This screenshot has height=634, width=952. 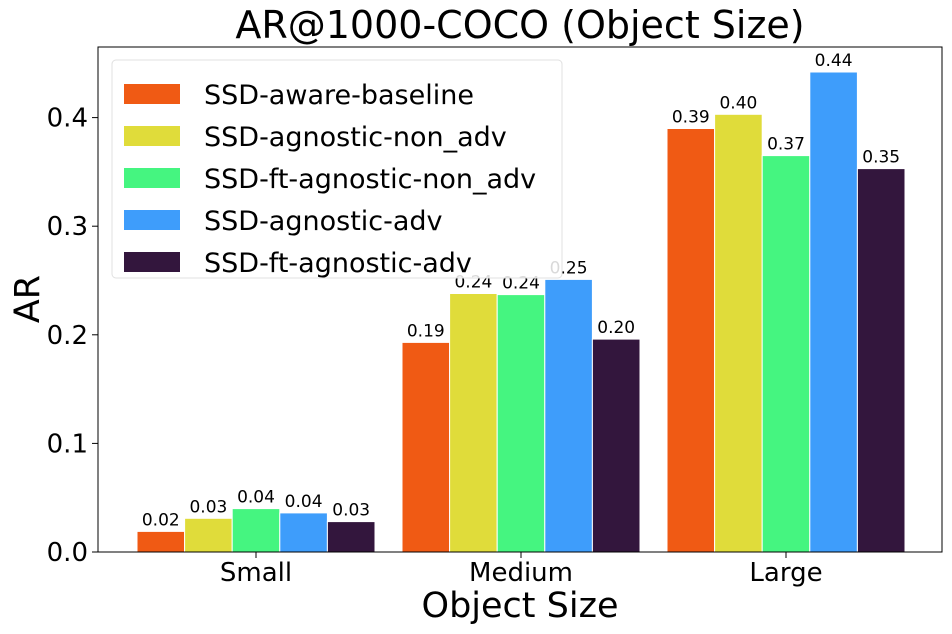 What do you see at coordinates (691, 340) in the screenshot?
I see `bar-large-ssd-aware-baseline` at bounding box center [691, 340].